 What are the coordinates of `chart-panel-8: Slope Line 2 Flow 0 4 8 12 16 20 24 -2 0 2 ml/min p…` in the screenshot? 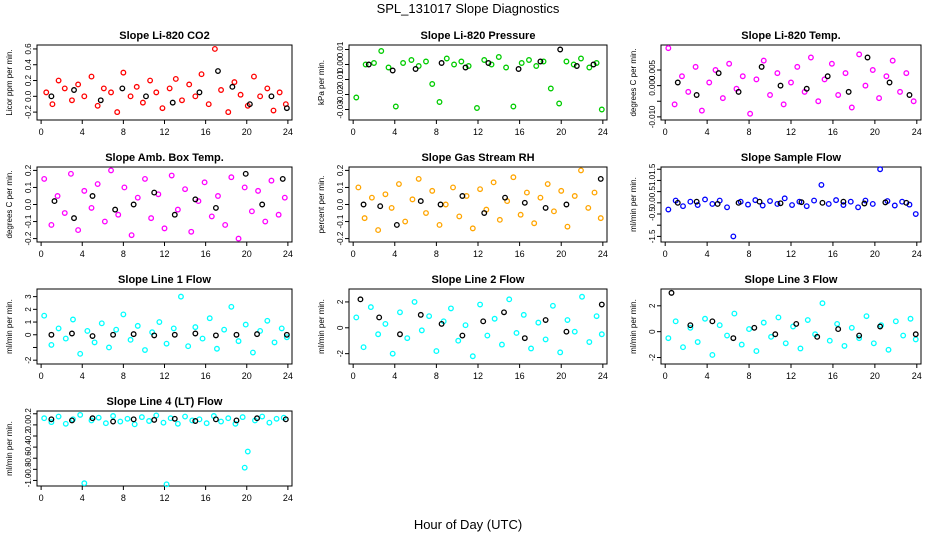 It's located at (462, 327).